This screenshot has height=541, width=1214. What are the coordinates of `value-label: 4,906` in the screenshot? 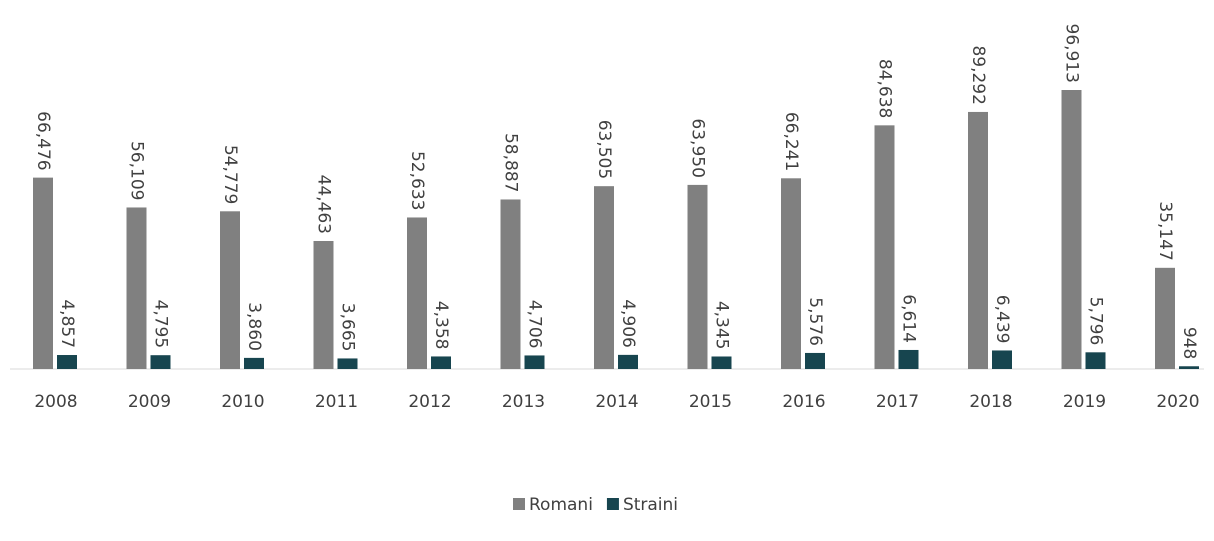 It's located at (628, 323).